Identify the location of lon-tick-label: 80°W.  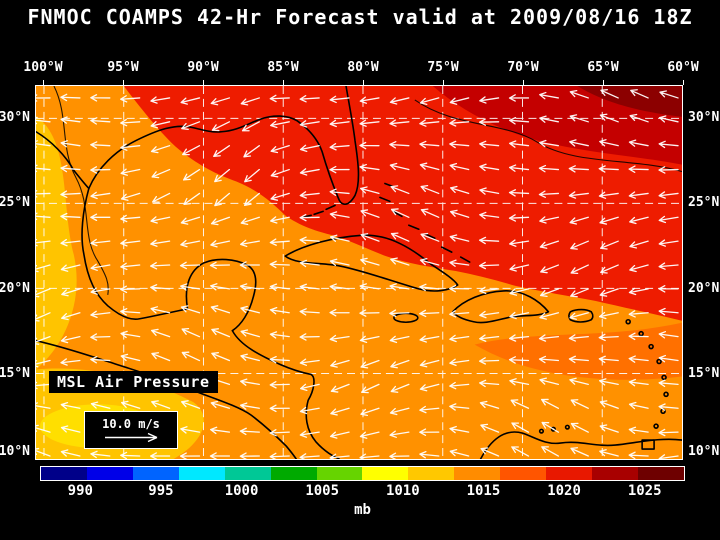
(363, 67).